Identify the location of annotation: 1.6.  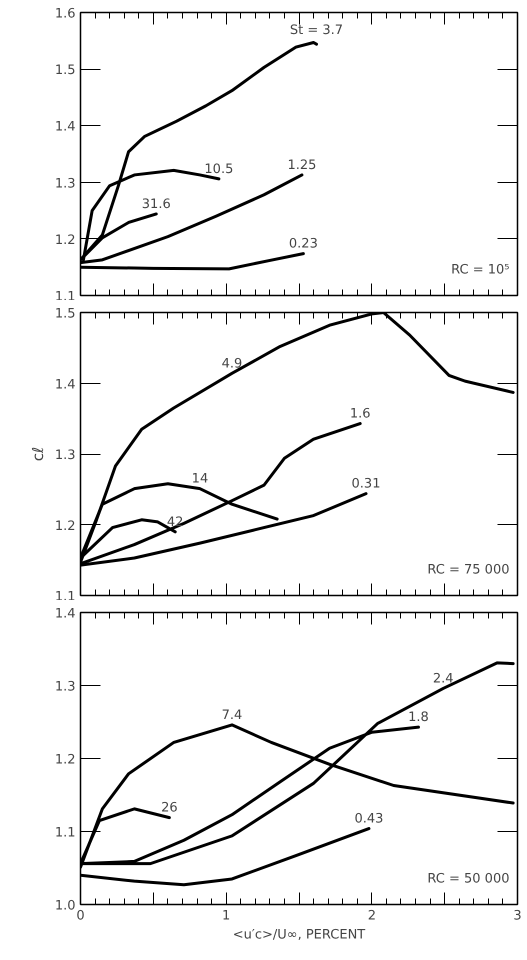
(360, 414).